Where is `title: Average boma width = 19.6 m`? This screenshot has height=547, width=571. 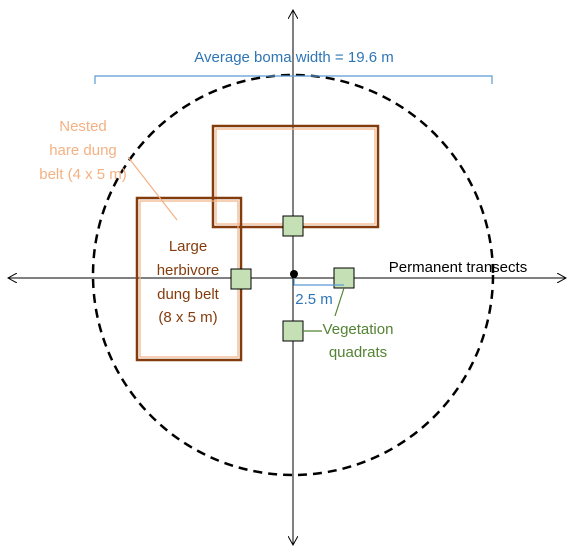
title: Average boma width = 19.6 m is located at coordinates (293, 57).